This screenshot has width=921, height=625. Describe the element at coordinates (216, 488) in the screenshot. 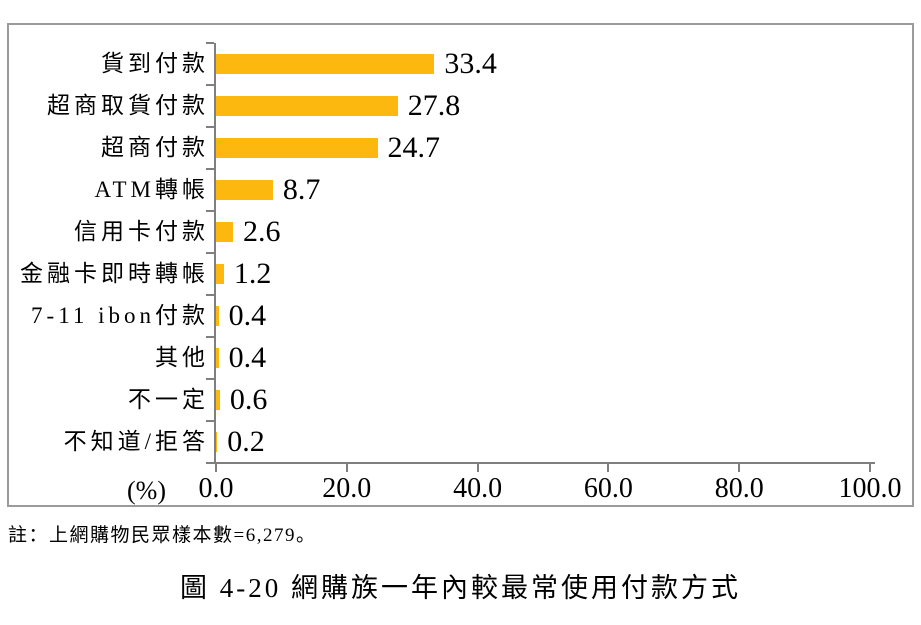

I see `x-tick-label: 0.0` at that location.